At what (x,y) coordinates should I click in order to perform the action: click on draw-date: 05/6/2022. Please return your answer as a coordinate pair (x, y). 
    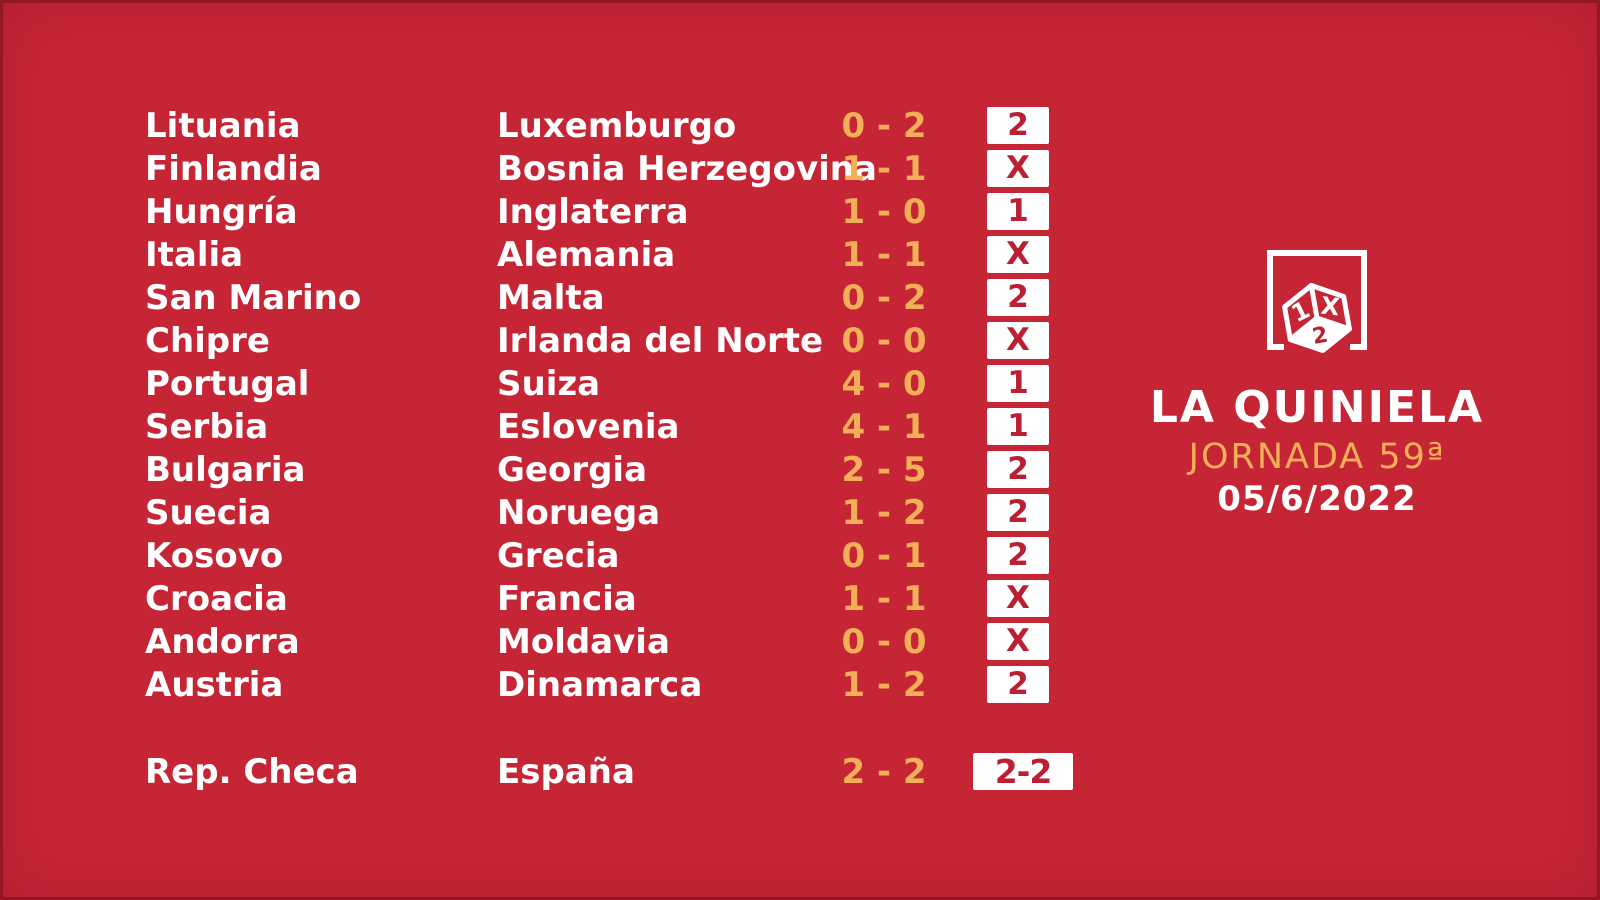
    Looking at the image, I should click on (1317, 499).